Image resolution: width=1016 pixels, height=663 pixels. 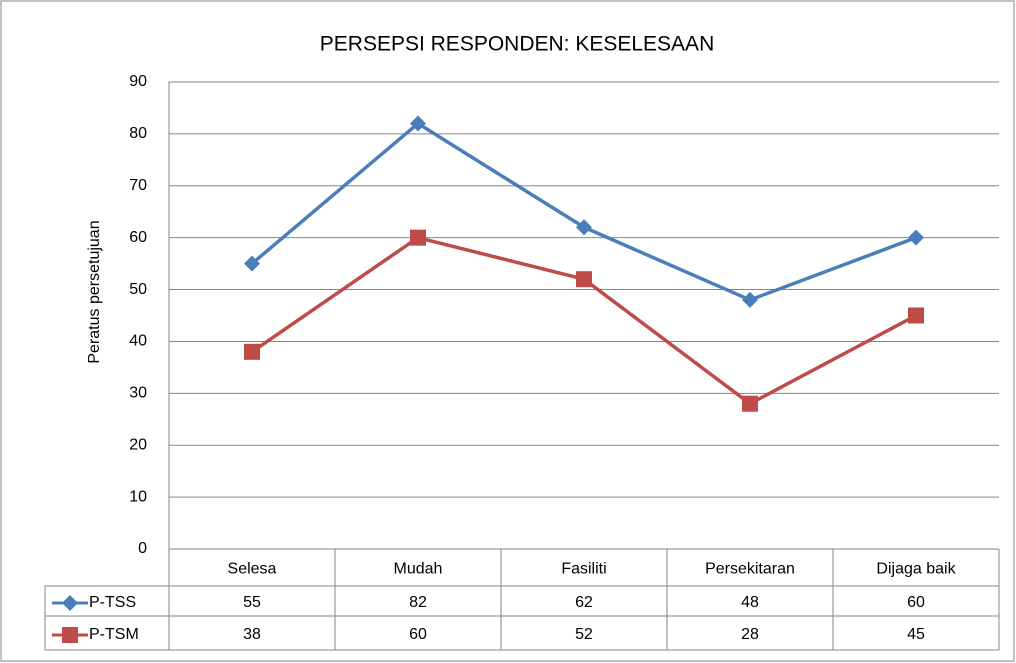 I want to click on y-tick-label: 80, so click(x=138, y=133).